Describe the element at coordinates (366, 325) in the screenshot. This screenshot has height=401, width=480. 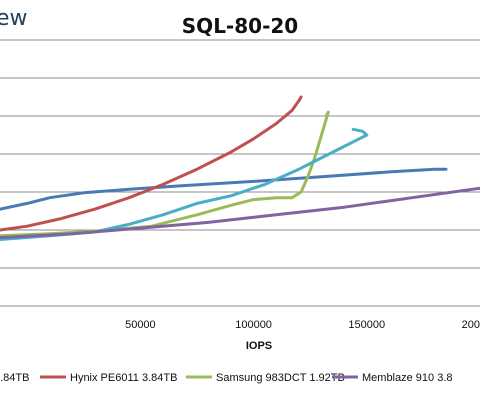
I see `x-tick-label: 150000` at that location.